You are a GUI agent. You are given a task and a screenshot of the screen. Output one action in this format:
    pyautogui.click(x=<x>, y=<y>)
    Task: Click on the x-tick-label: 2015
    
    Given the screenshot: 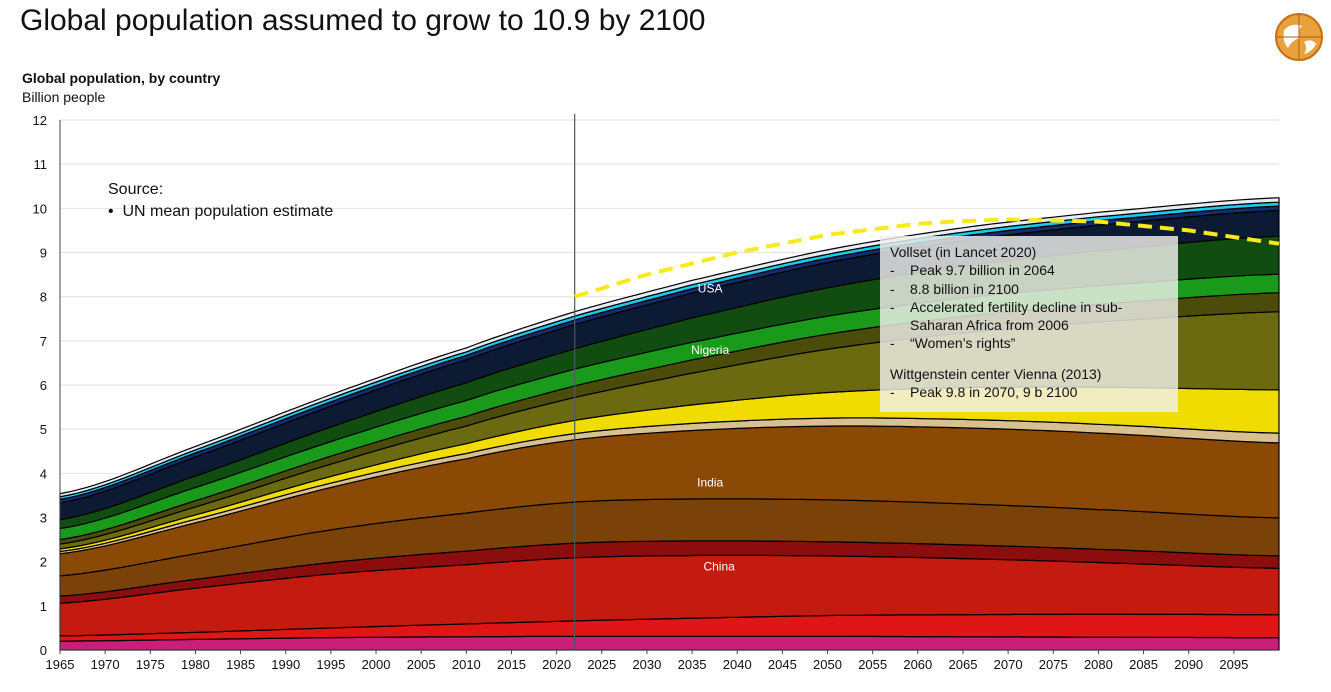 What is the action you would take?
    pyautogui.click(x=511, y=664)
    